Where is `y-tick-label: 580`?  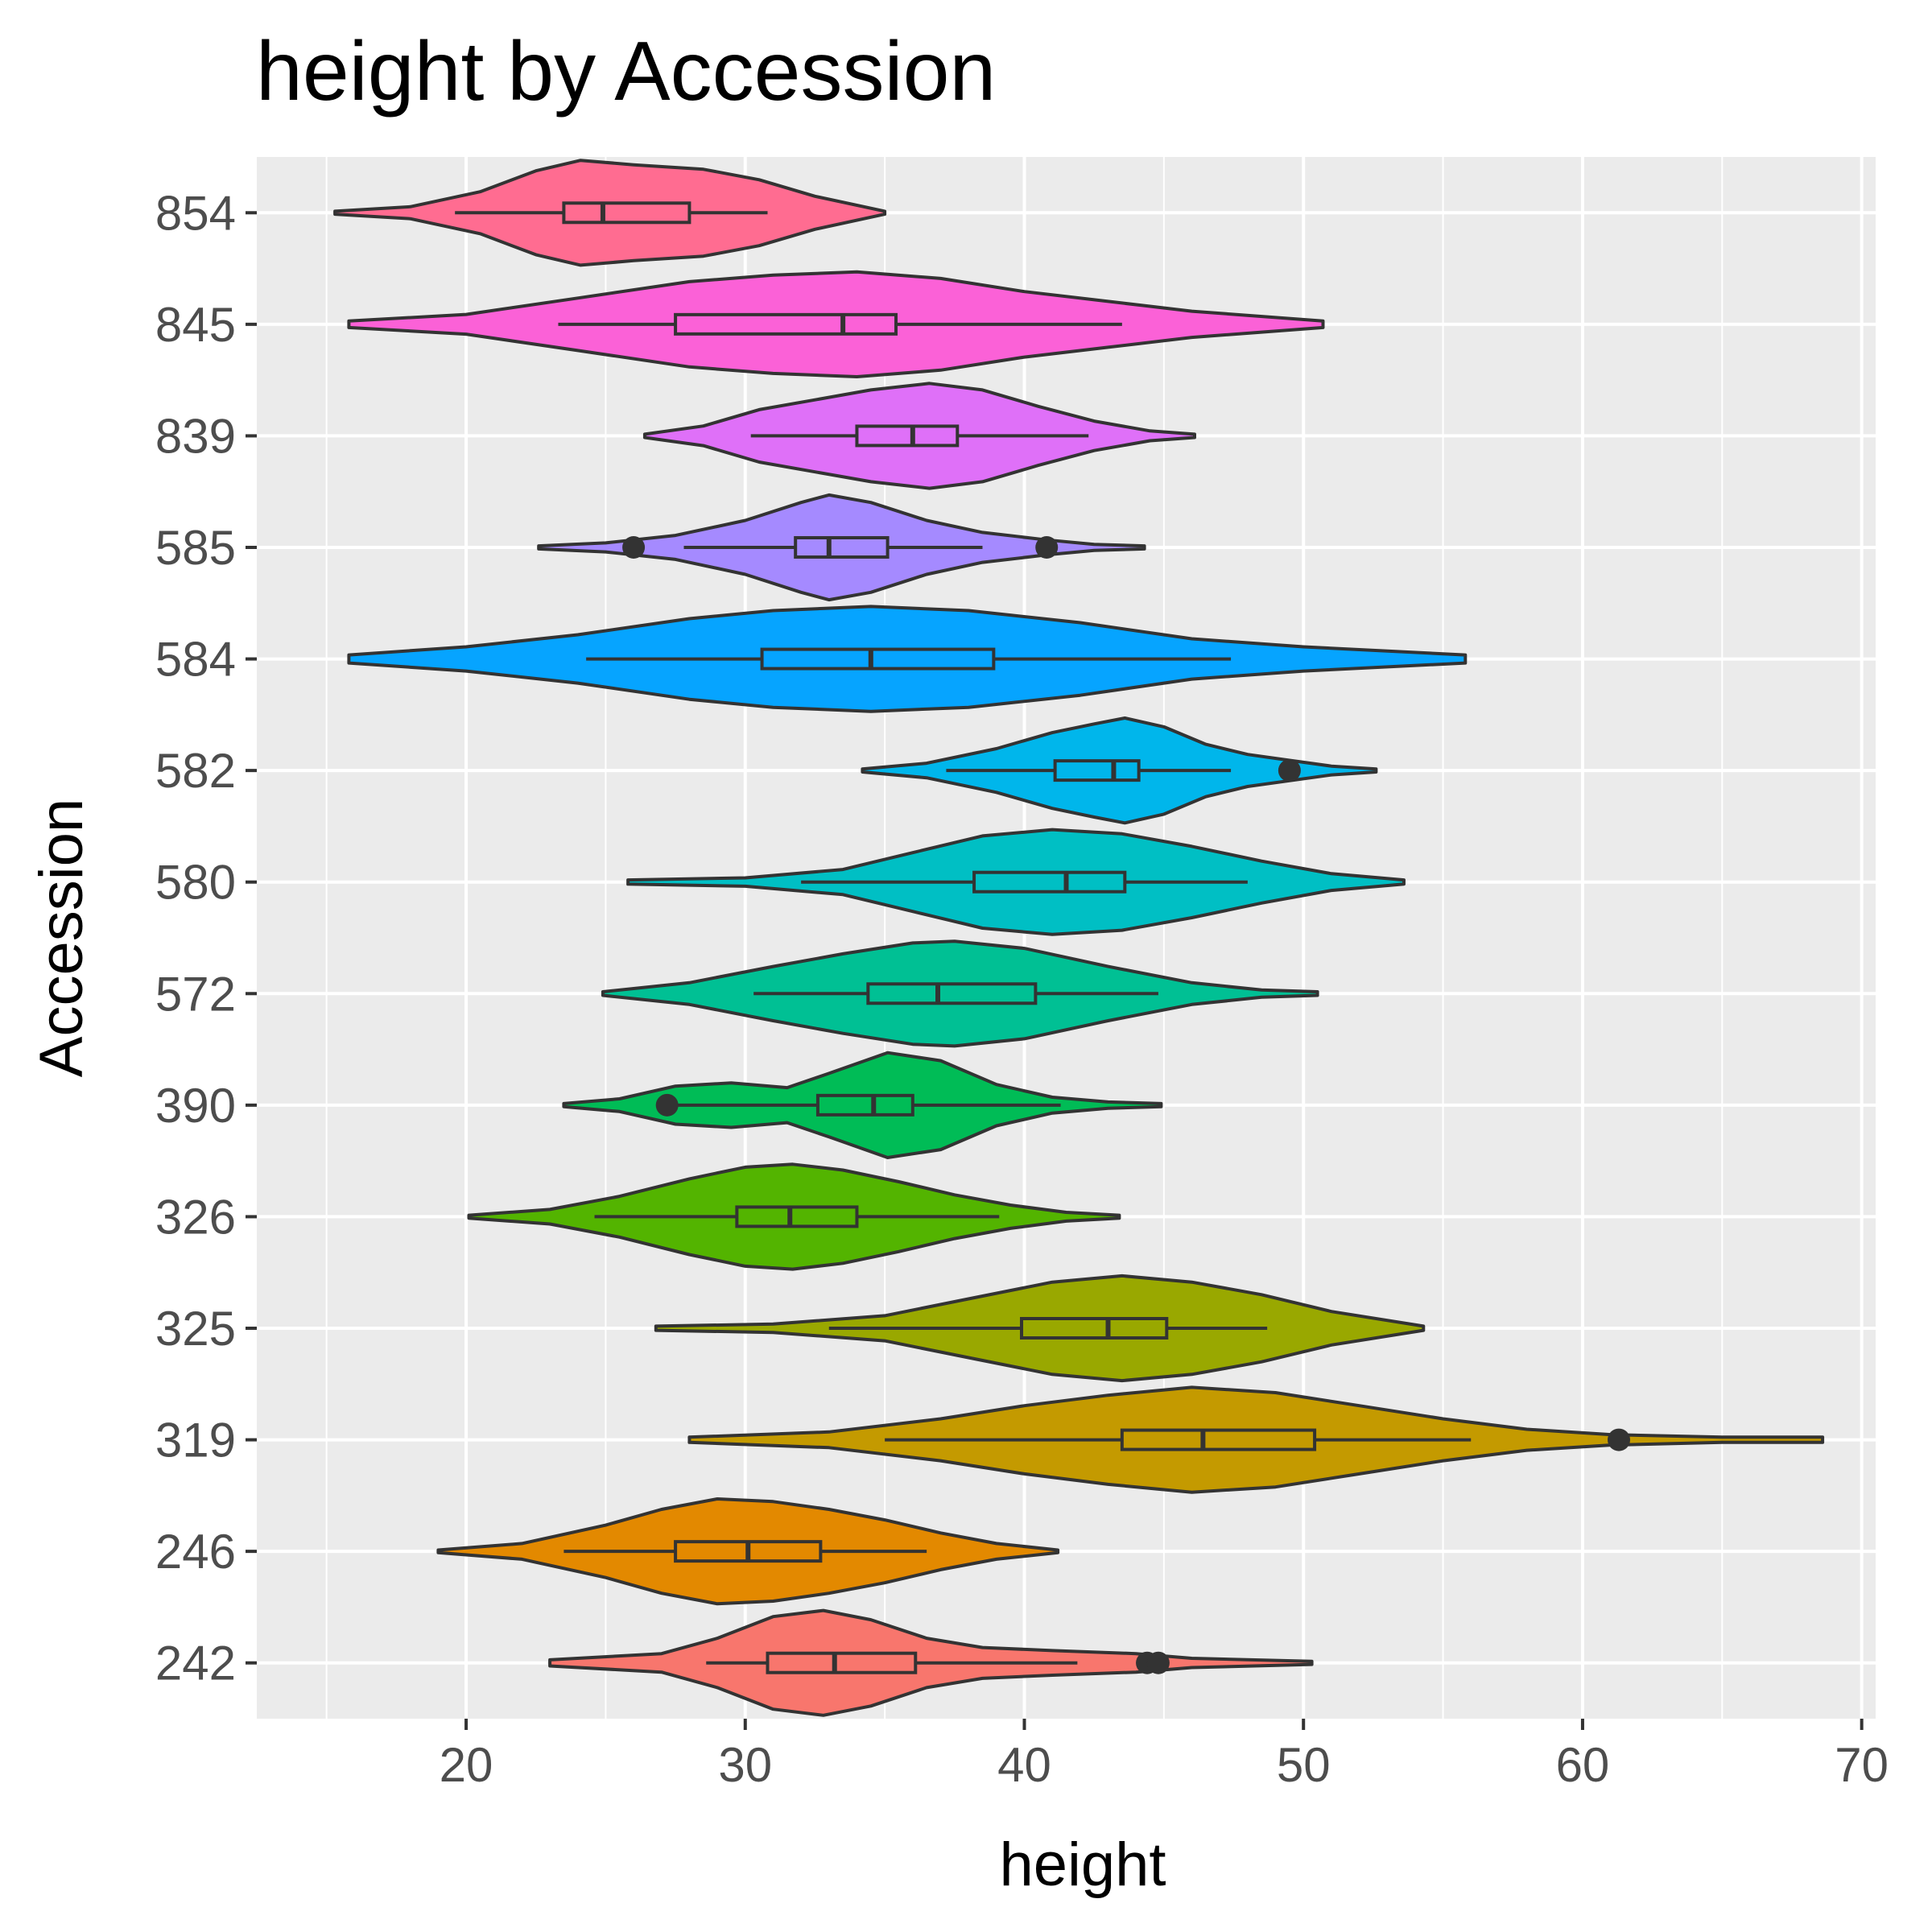 y-tick-label: 580 is located at coordinates (195, 883).